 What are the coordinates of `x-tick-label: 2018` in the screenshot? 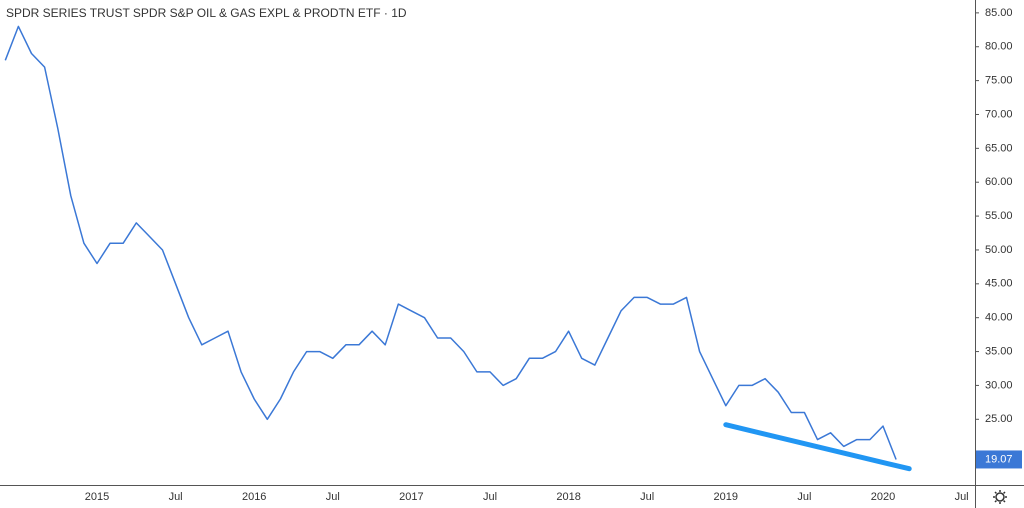 It's located at (568, 497).